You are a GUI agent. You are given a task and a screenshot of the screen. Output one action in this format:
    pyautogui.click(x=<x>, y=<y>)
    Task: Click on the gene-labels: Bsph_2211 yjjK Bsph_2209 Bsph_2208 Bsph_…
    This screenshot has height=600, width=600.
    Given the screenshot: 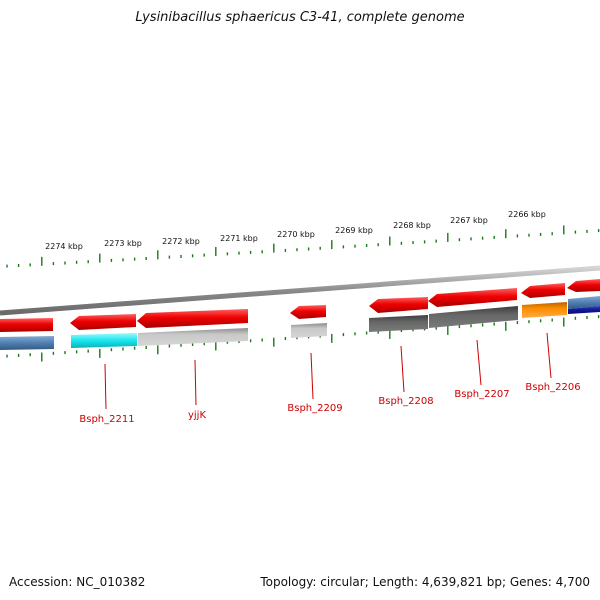 What is the action you would take?
    pyautogui.click(x=329, y=403)
    